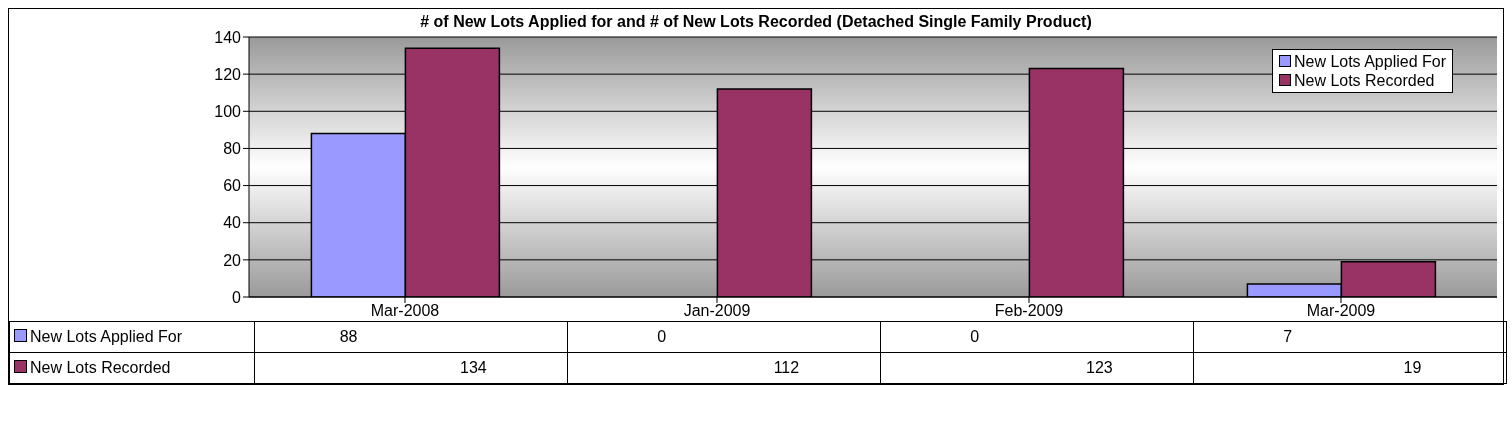 This screenshot has width=1512, height=430. I want to click on legend-label: New Lots Applied For, so click(1369, 61).